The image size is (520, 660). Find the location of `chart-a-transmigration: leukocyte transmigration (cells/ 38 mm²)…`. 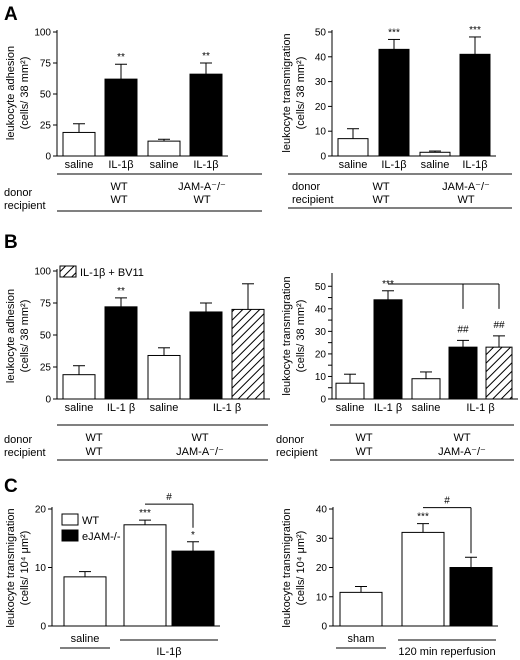

chart-a-transmigration: leukocyte transmigration (cells/ 38 mm²)… is located at coordinates (396, 117).